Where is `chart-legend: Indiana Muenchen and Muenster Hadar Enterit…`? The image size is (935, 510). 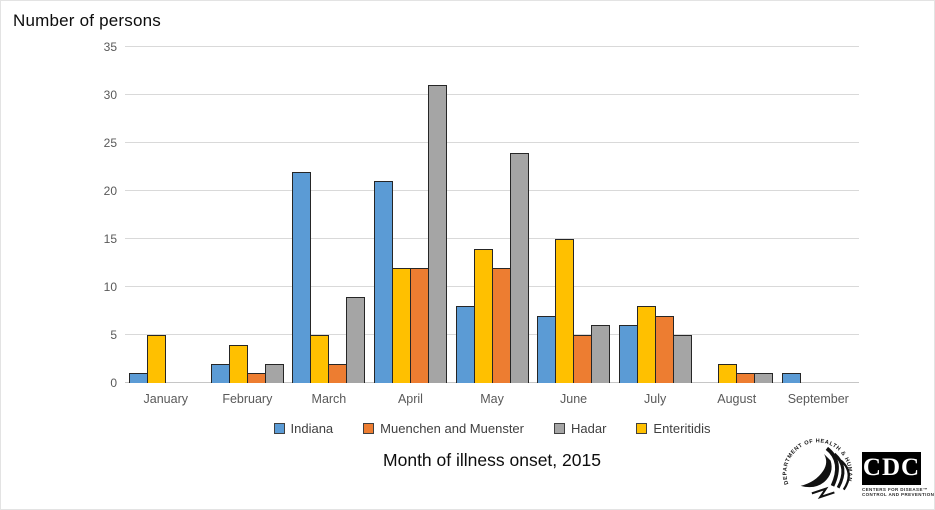 chart-legend: Indiana Muenchen and Muenster Hadar Enterit… is located at coordinates (492, 428).